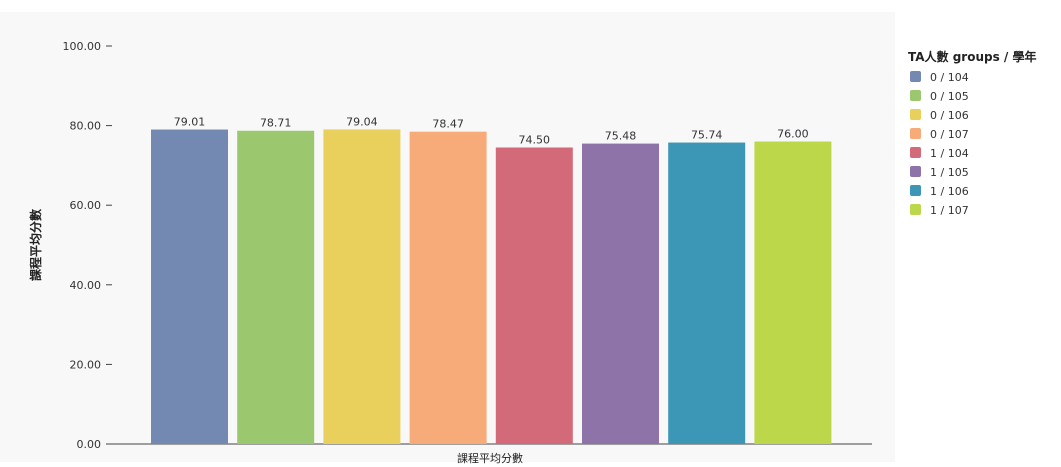 The width and height of the screenshot is (1061, 467). What do you see at coordinates (82, 46) in the screenshot?
I see `y-tick-label: 100.00` at bounding box center [82, 46].